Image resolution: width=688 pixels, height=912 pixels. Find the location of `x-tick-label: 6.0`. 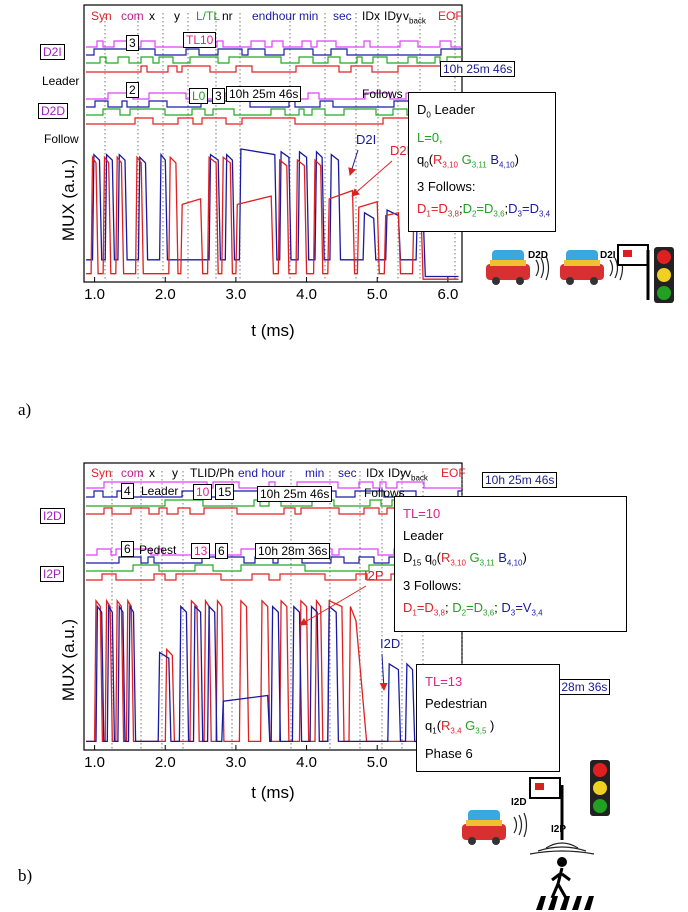

x-tick-label: 6.0 is located at coordinates (447, 294).